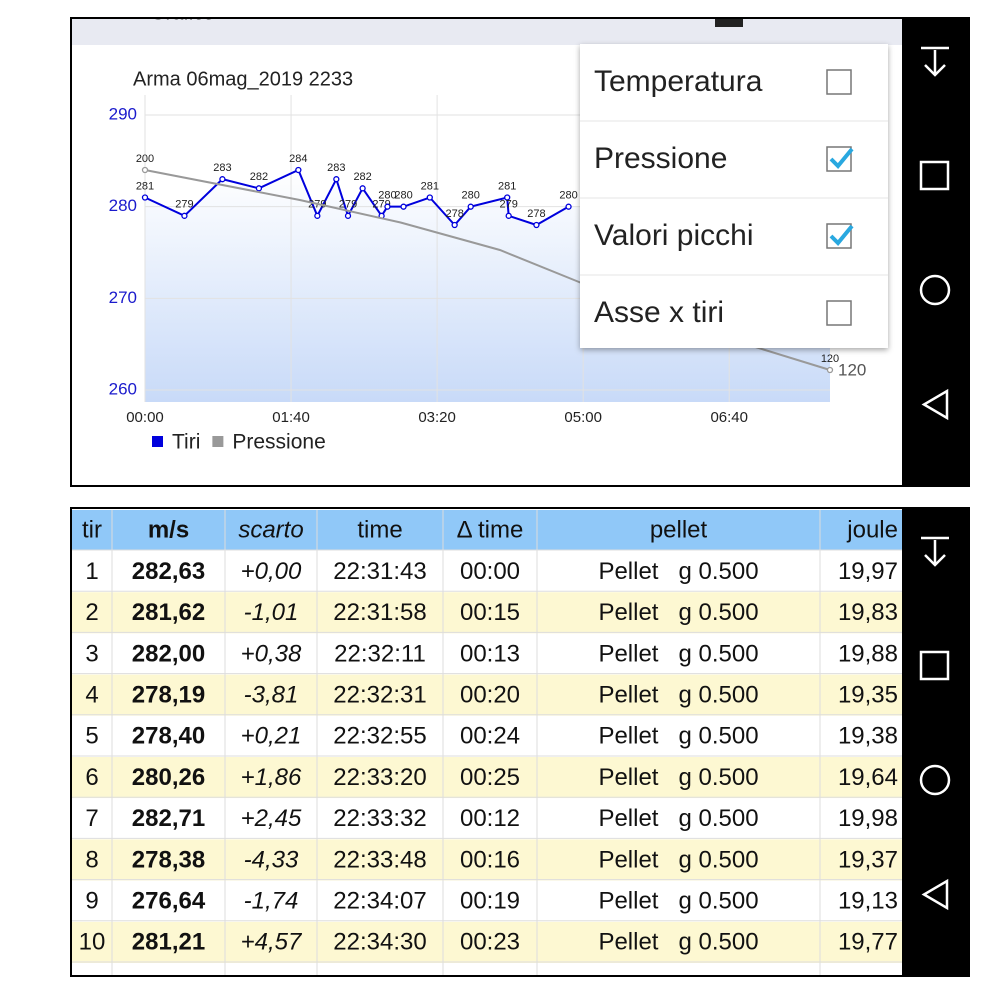  Describe the element at coordinates (868, 777) in the screenshot. I see `table-cell: 19,64` at that location.